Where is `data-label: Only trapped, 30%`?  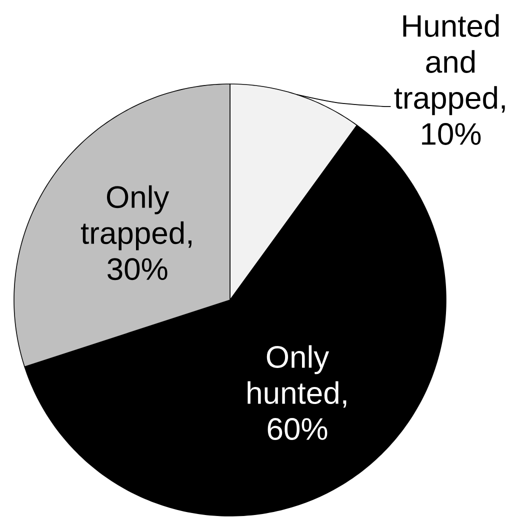 data-label: Only trapped, 30% is located at coordinates (136, 232).